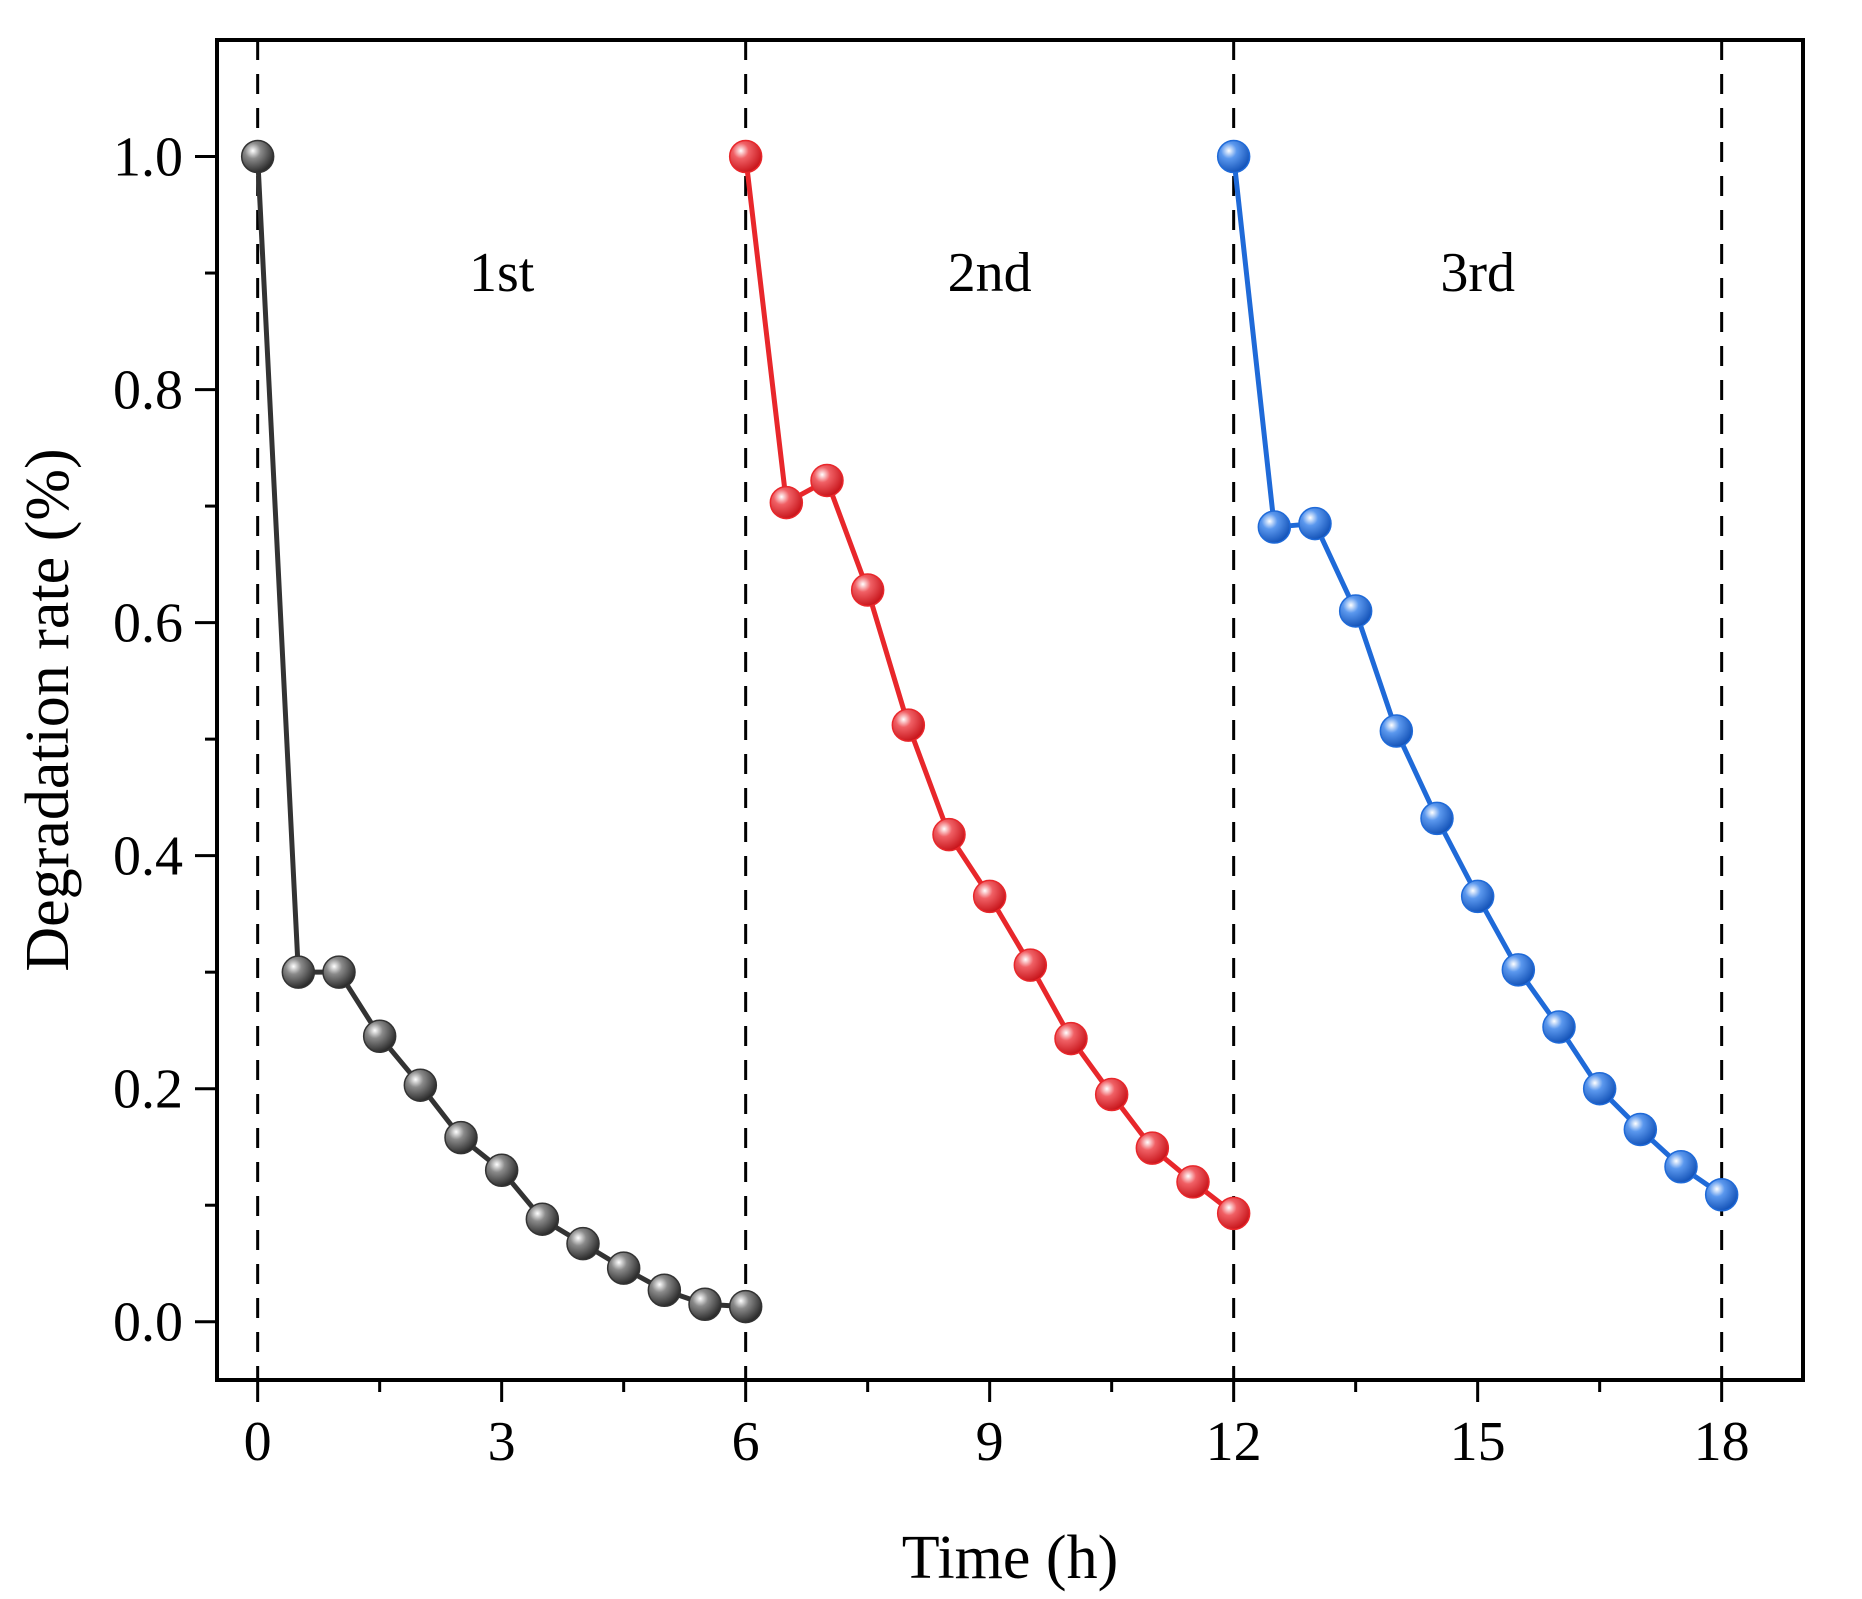  What do you see at coordinates (1010, 1558) in the screenshot?
I see `x-axis-title: Time (h)` at bounding box center [1010, 1558].